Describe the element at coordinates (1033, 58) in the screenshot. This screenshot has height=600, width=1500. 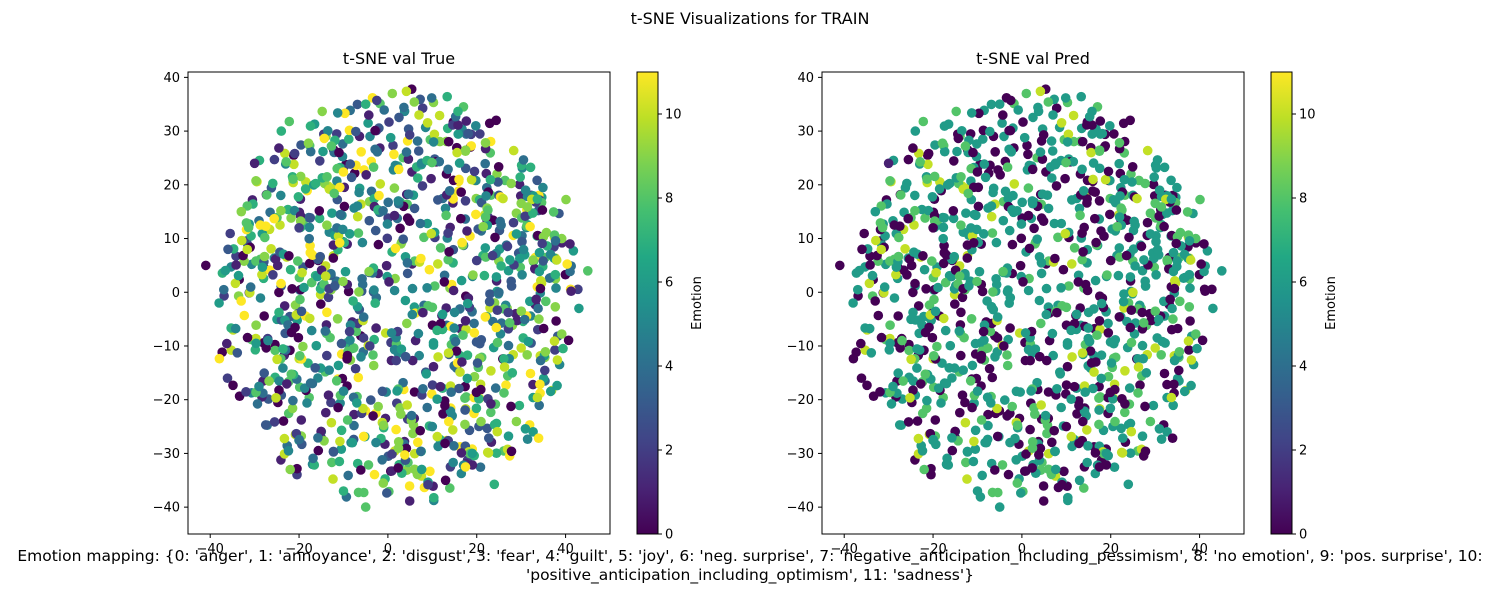
I see `axes-title: t-SNE val Pred` at that location.